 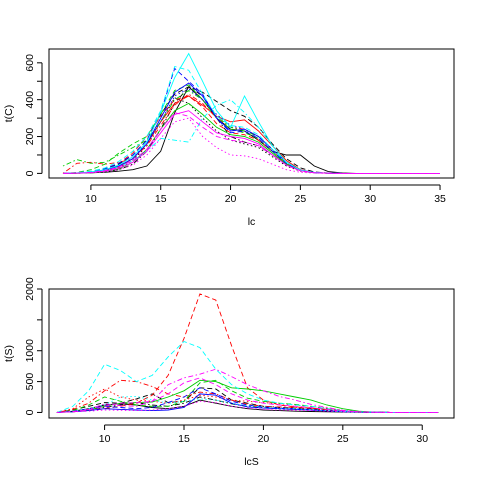 I want to click on x-tick-label: 35, so click(x=440, y=199).